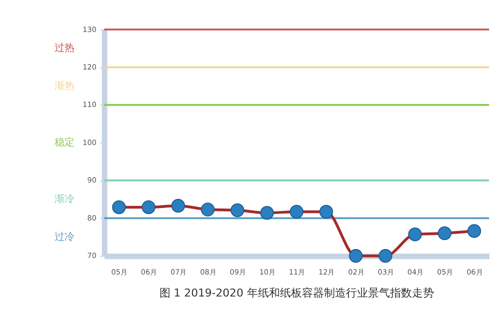 The width and height of the screenshot is (499, 331). What do you see at coordinates (296, 293) in the screenshot?
I see `text: 图 1 2019-2020 年纸和纸板容器制造行业景气指数走势` at bounding box center [296, 293].